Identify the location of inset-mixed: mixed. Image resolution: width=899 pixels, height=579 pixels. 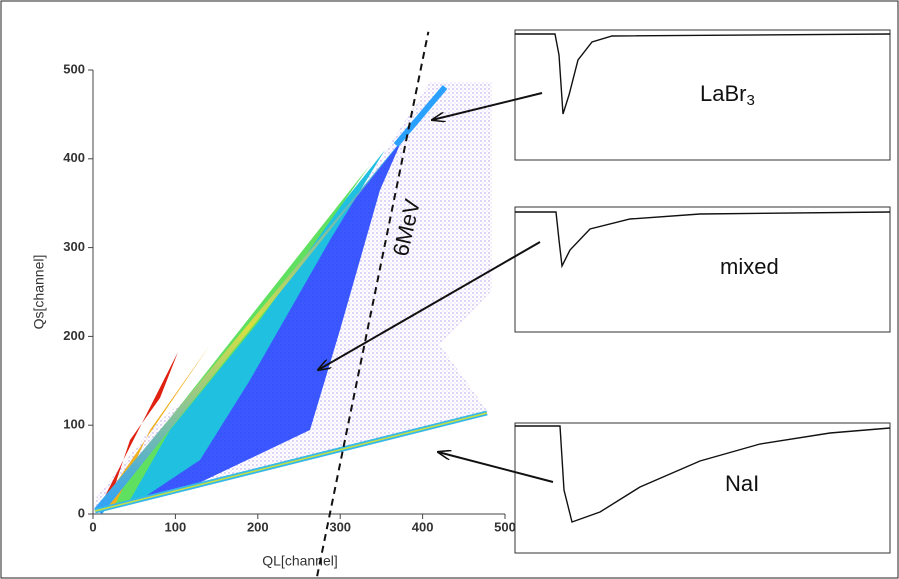
(702, 269).